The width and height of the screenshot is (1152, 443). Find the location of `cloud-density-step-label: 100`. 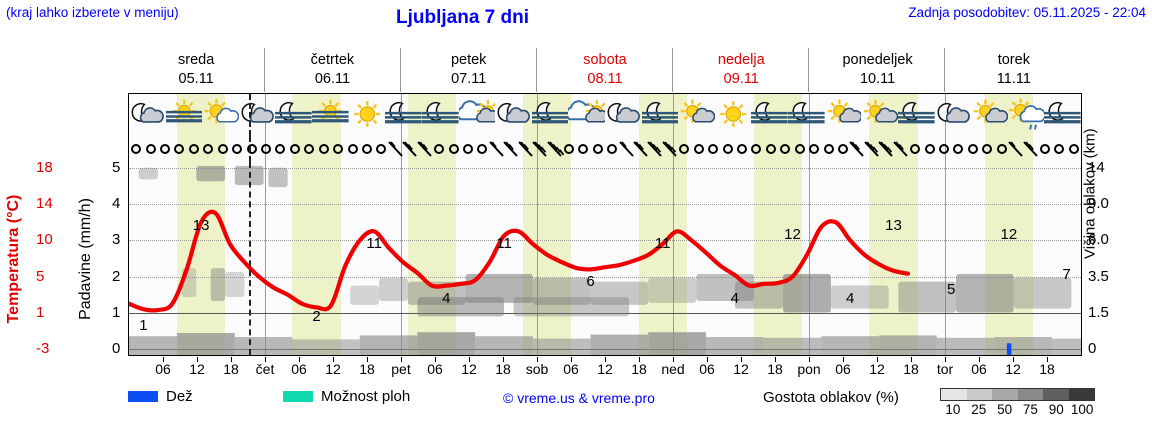

cloud-density-step-label: 100 is located at coordinates (1082, 409).